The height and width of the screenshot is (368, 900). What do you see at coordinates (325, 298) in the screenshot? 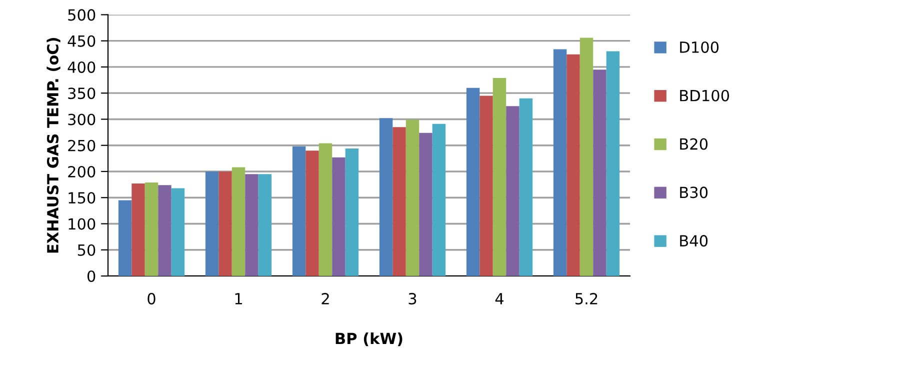
I see `x-tick-label: 2` at bounding box center [325, 298].